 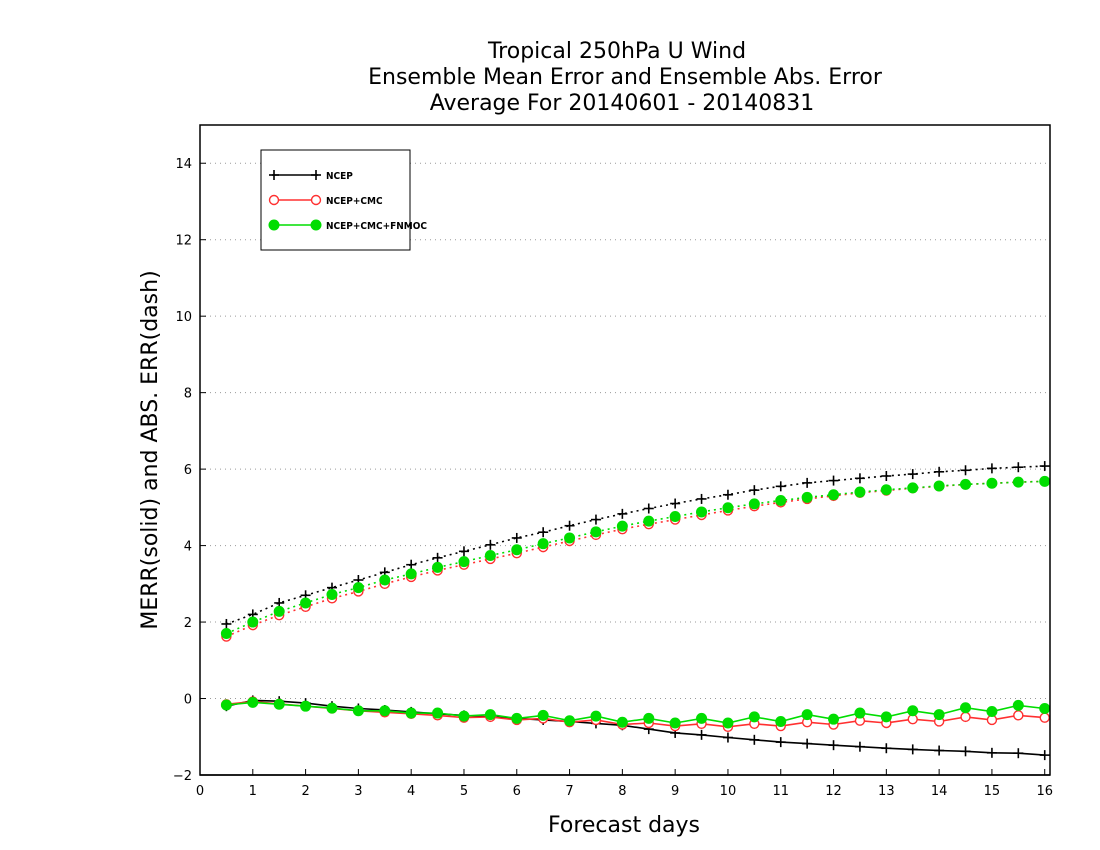 I want to click on x-tick-label: 14, so click(x=939, y=791).